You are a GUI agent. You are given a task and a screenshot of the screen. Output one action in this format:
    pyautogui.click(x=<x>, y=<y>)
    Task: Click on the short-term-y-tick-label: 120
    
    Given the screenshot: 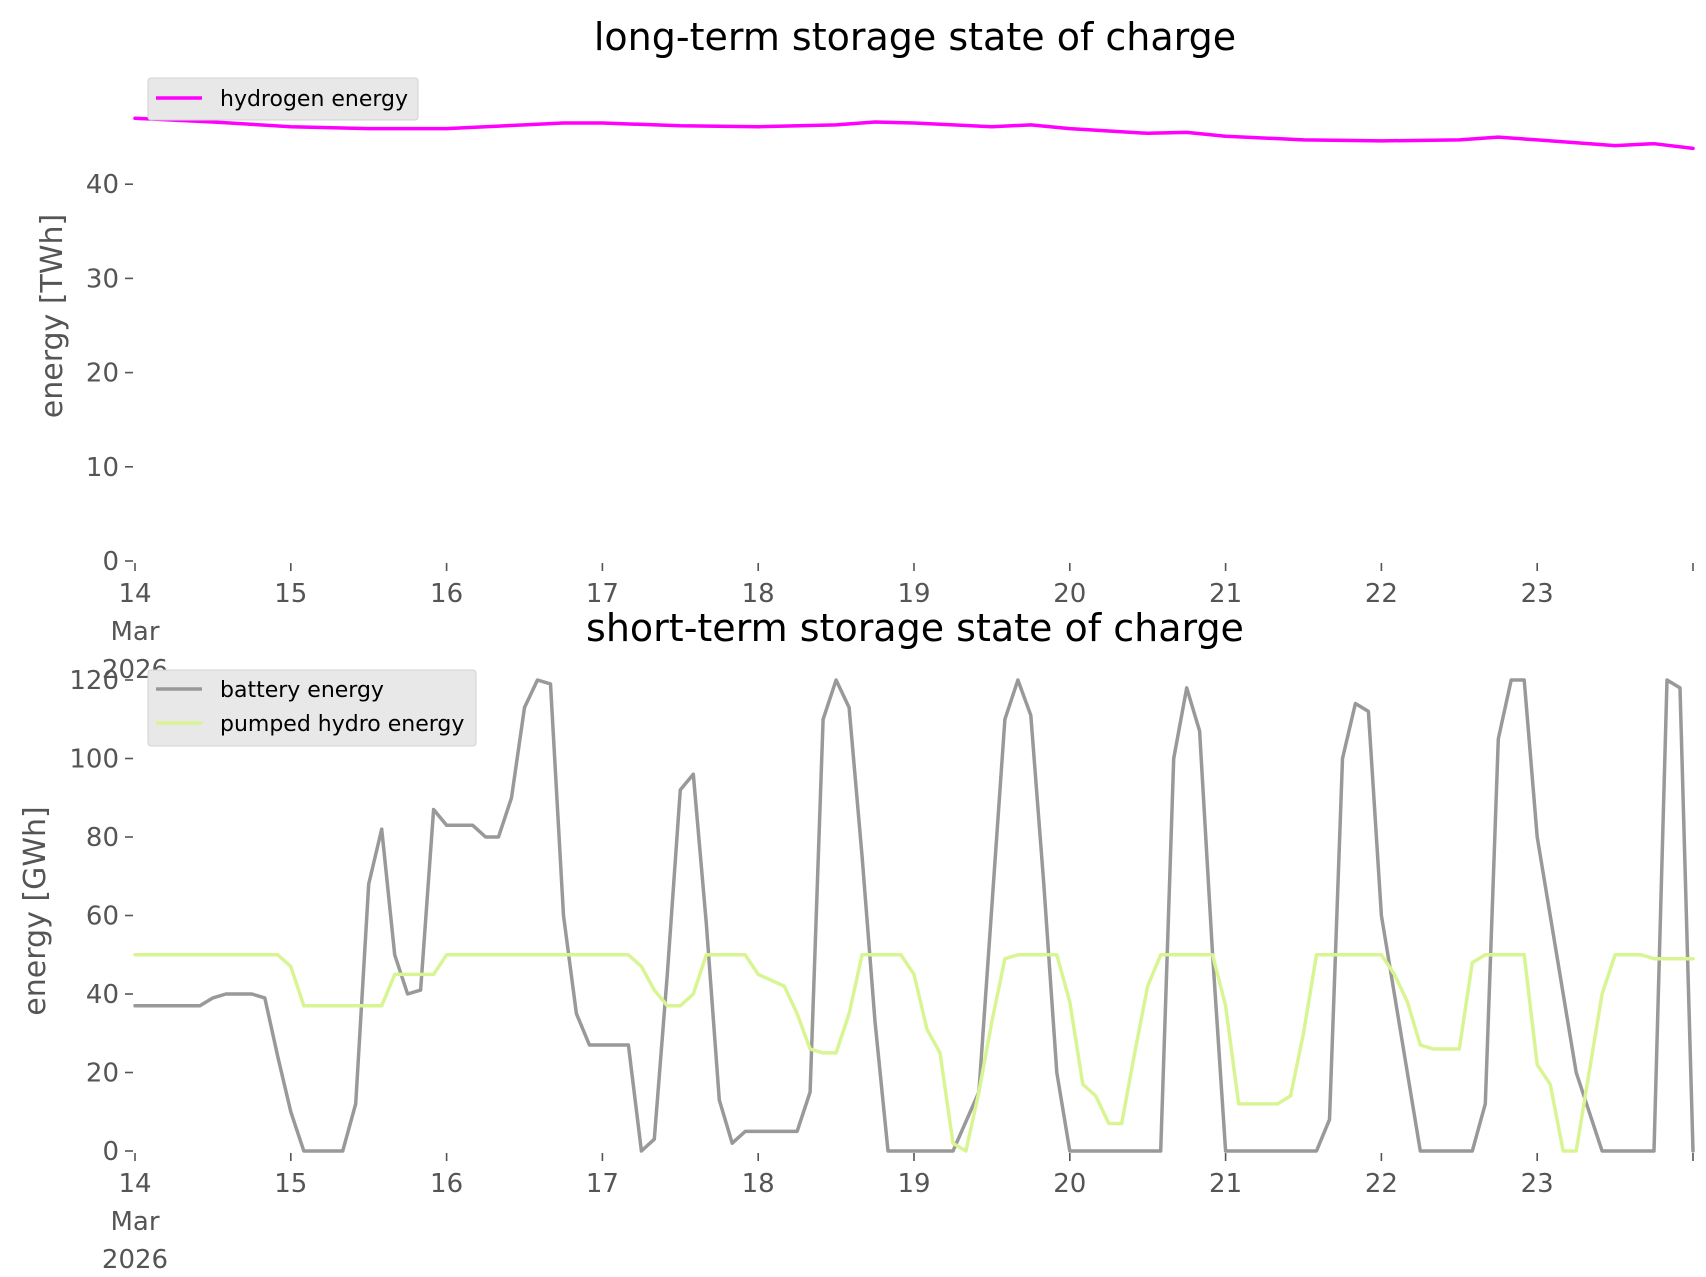 What is the action you would take?
    pyautogui.click(x=94, y=681)
    